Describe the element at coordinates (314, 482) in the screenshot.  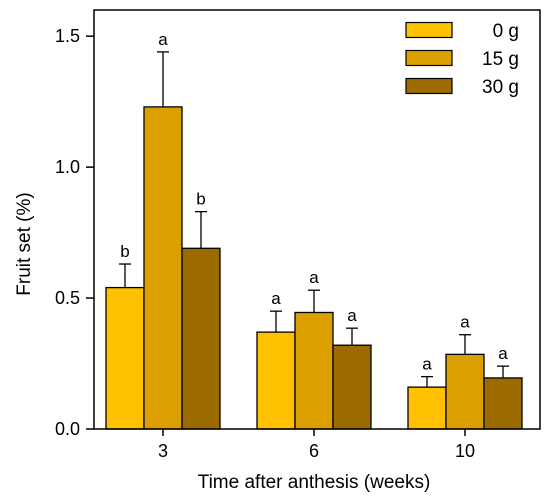
I see `x-axis-label: Time after anthesis (weeks)` at that location.